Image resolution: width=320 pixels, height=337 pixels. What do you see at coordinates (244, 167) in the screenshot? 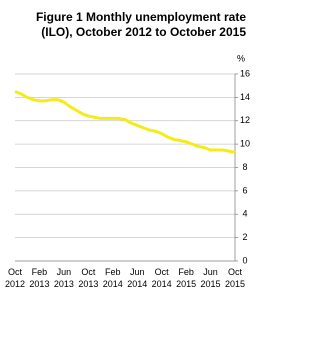
I see `y-tick-label: 8` at bounding box center [244, 167].